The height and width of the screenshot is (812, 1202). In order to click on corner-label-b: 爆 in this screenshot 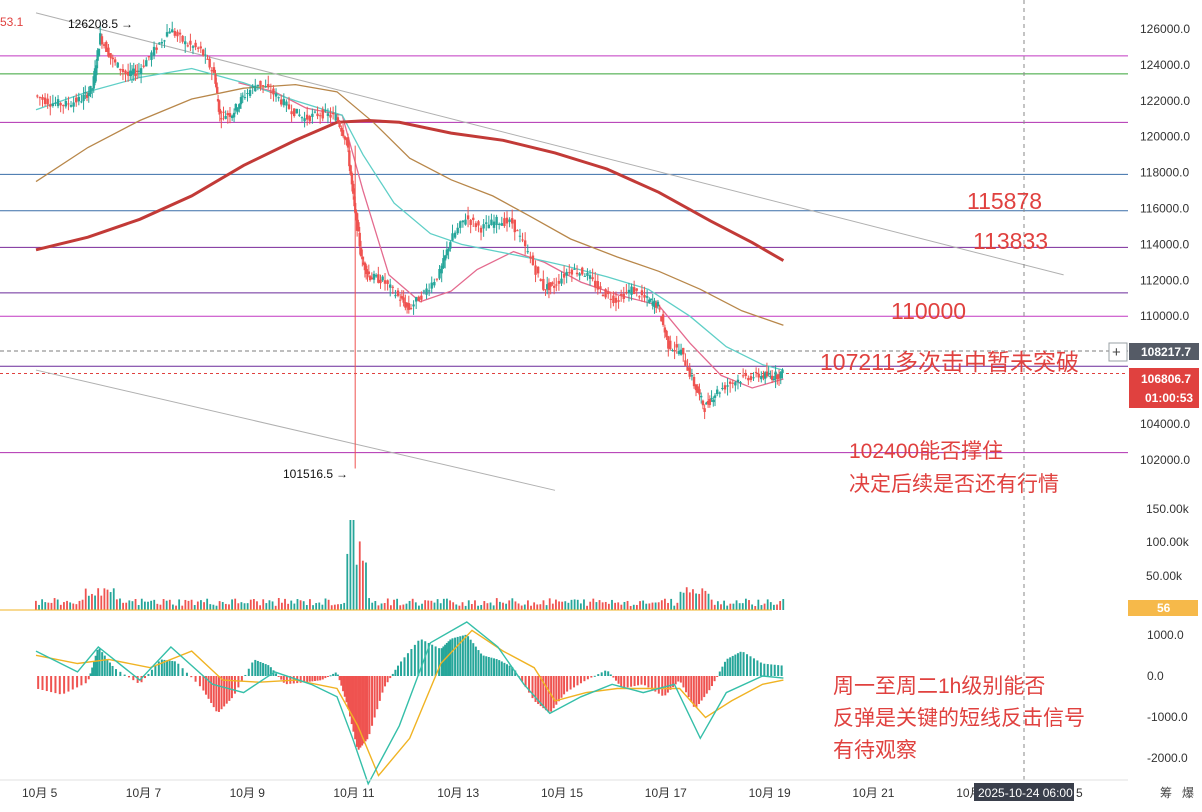, I will do `click(1188, 793)`.